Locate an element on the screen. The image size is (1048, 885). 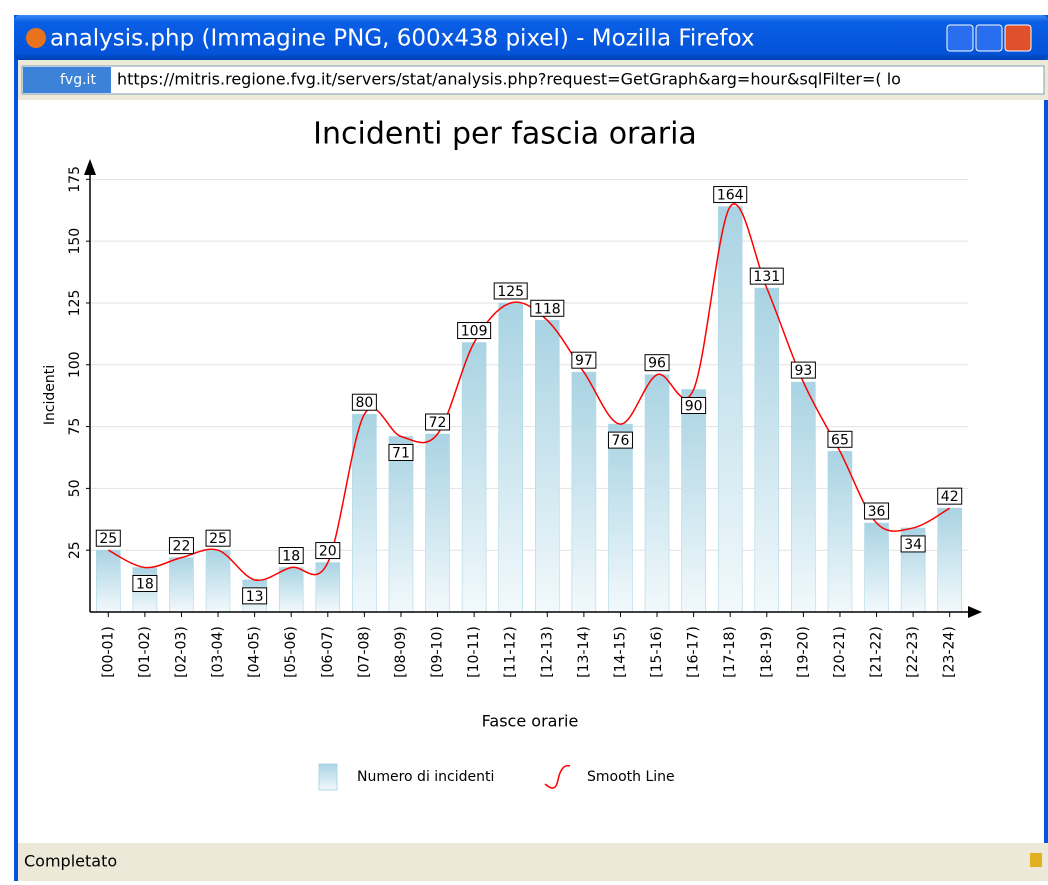
x-tick-label: [18-19) is located at coordinates (767, 652).